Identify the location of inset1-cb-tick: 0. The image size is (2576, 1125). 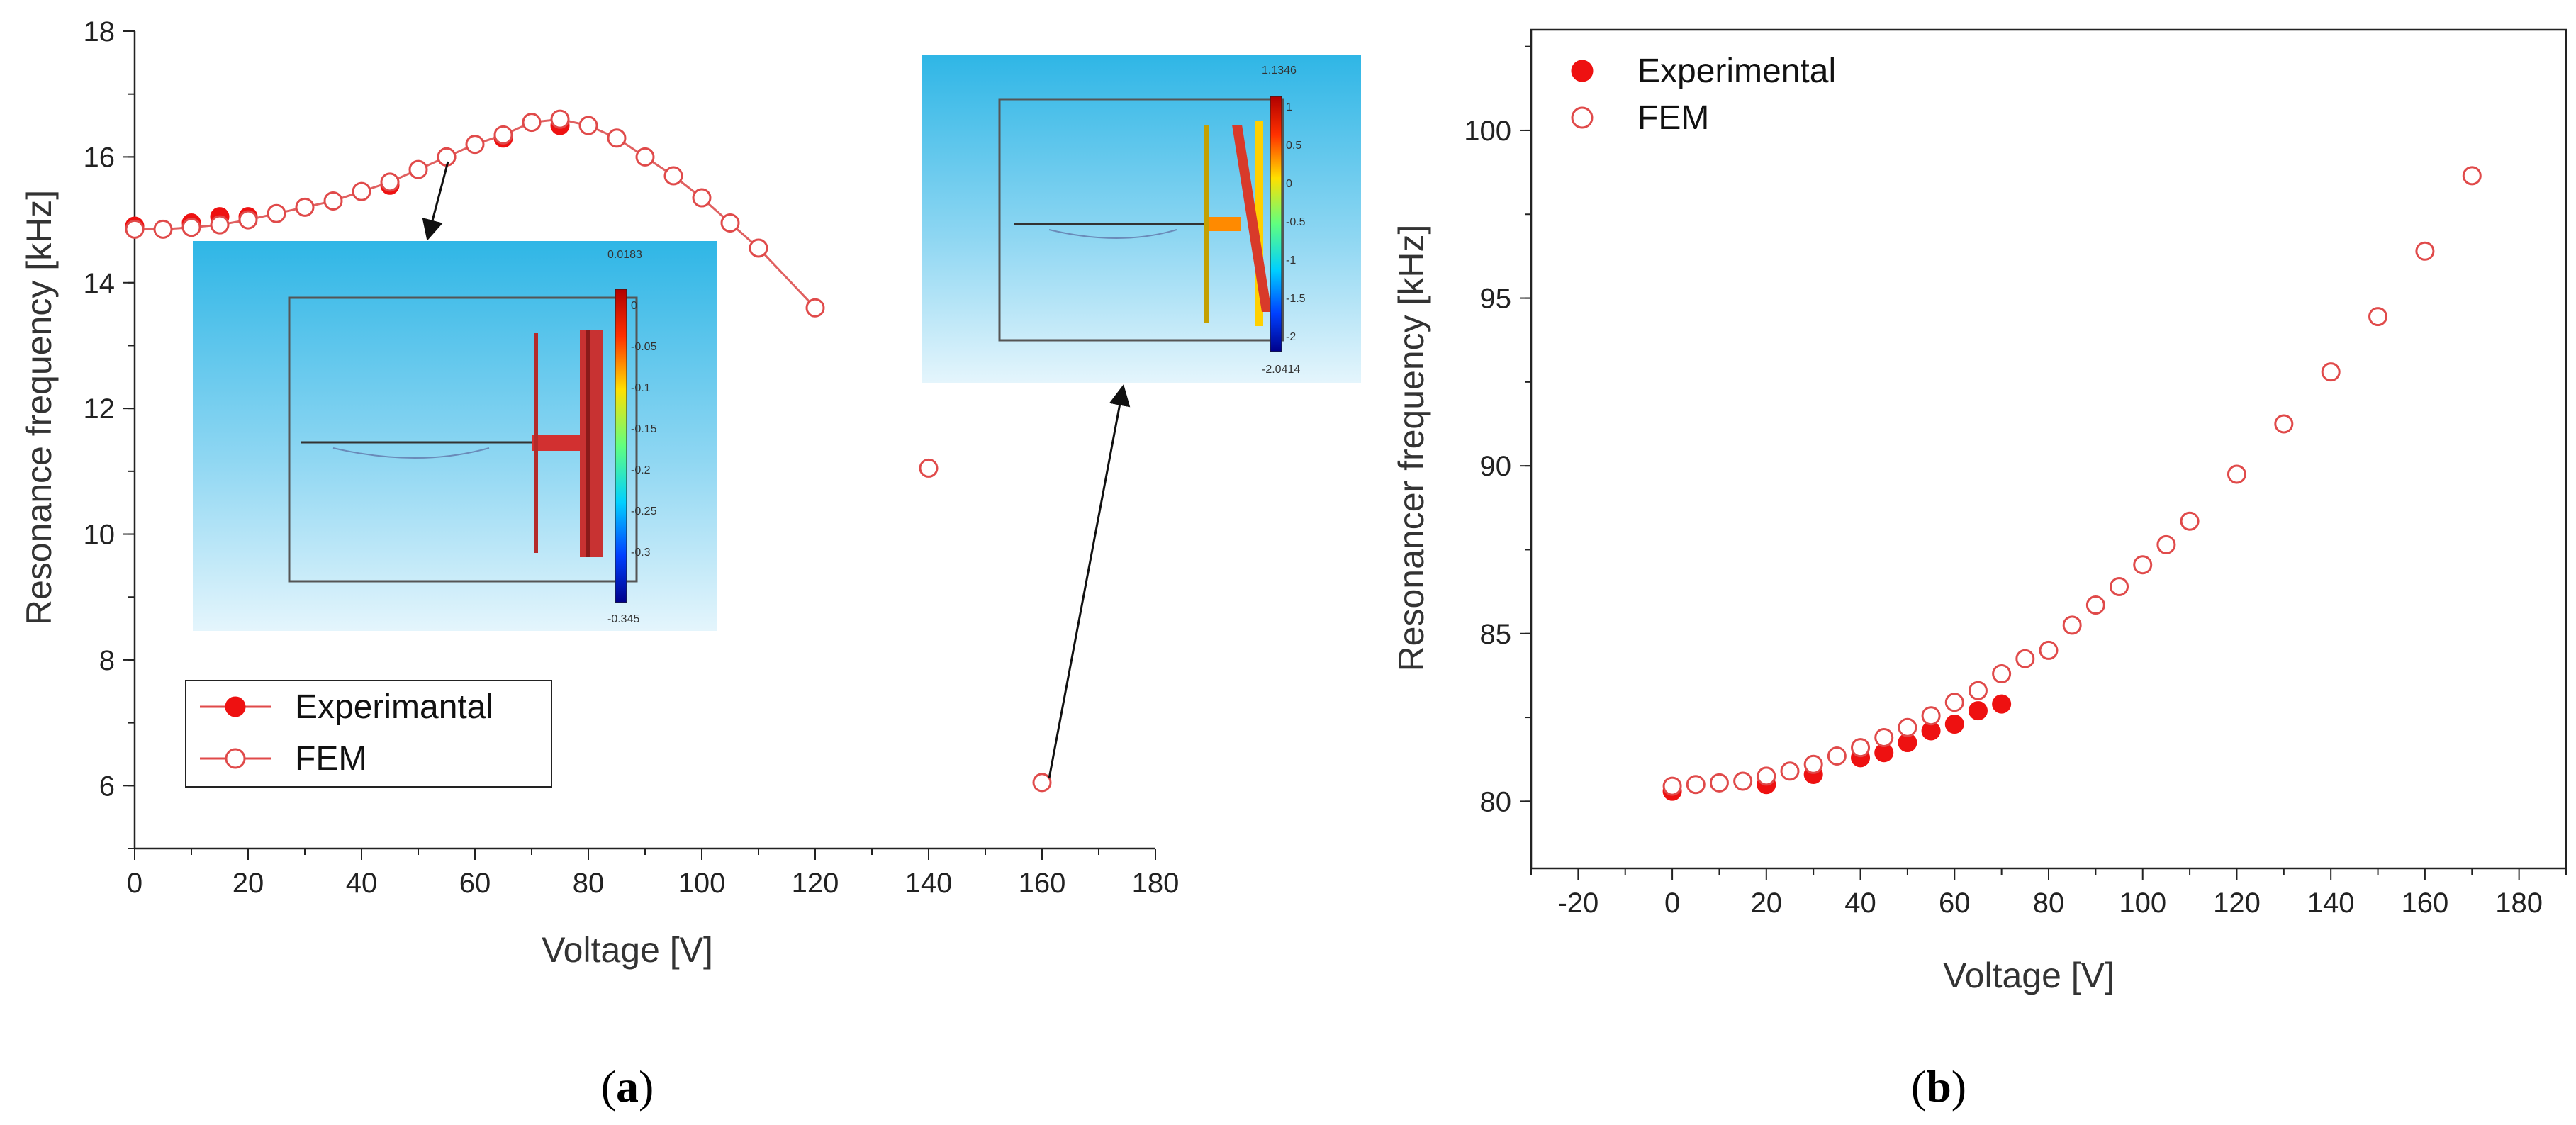
(634, 306).